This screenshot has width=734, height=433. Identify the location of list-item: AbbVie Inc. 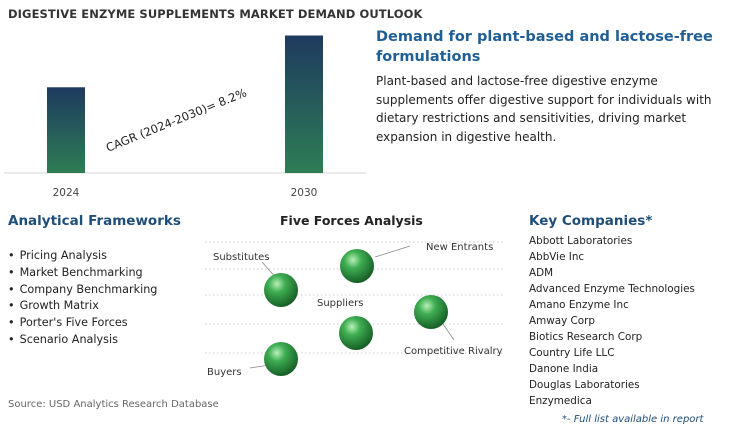
(557, 257).